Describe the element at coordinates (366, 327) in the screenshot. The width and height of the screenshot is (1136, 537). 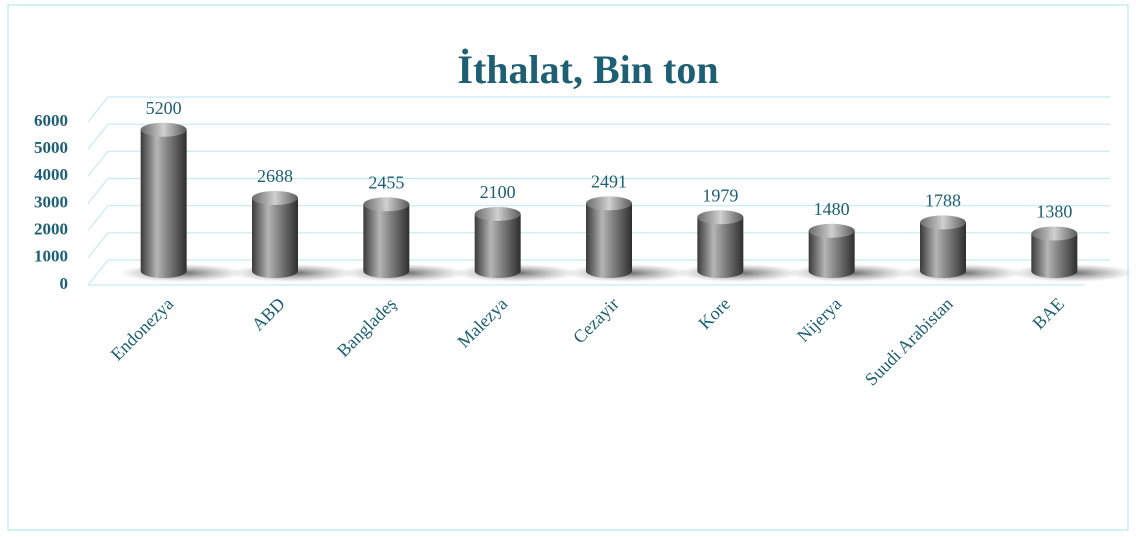
I see `x-tick-label: Bangladeş` at that location.